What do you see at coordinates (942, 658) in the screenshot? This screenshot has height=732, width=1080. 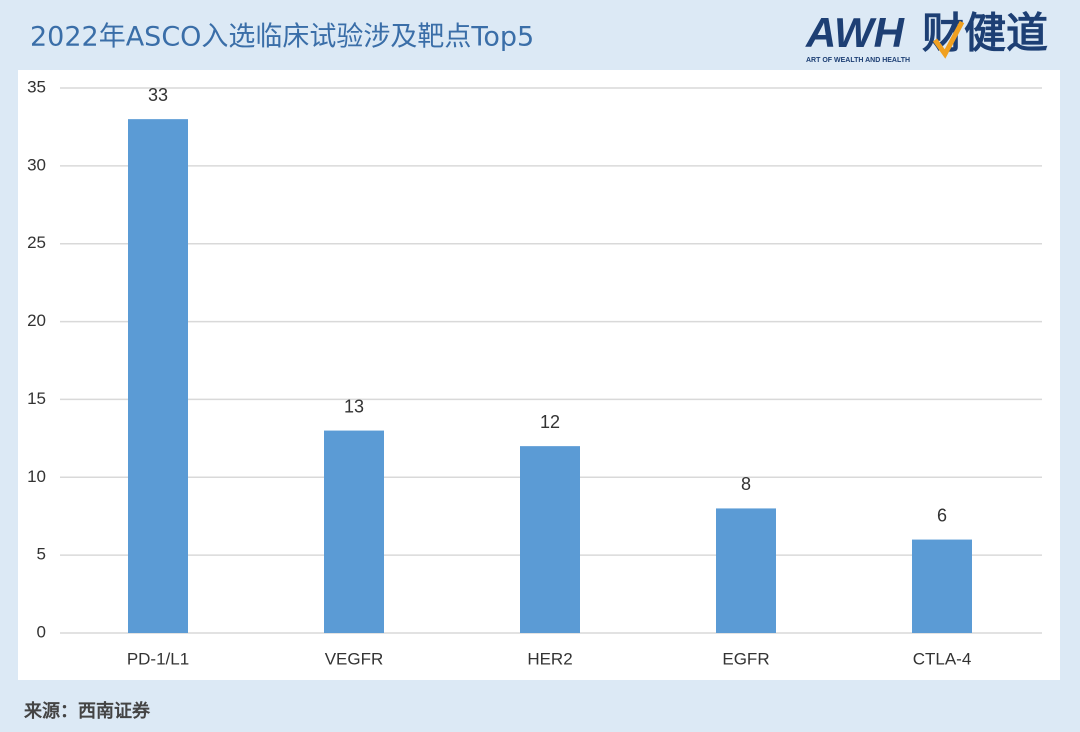 I see `x-tick-label: CTLA-4` at bounding box center [942, 658].